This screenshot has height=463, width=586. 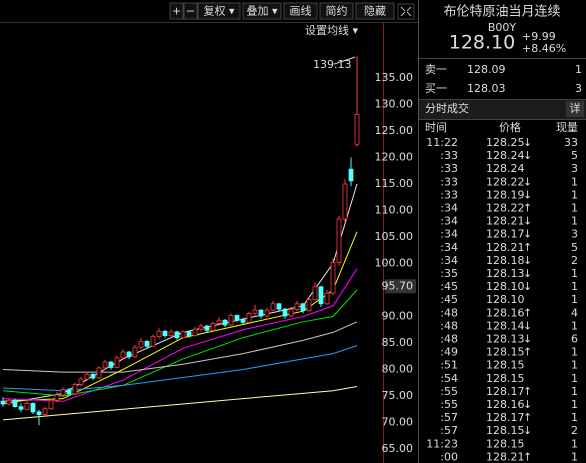 What do you see at coordinates (398, 316) in the screenshot?
I see `y-tick-label: 90.00` at bounding box center [398, 316].